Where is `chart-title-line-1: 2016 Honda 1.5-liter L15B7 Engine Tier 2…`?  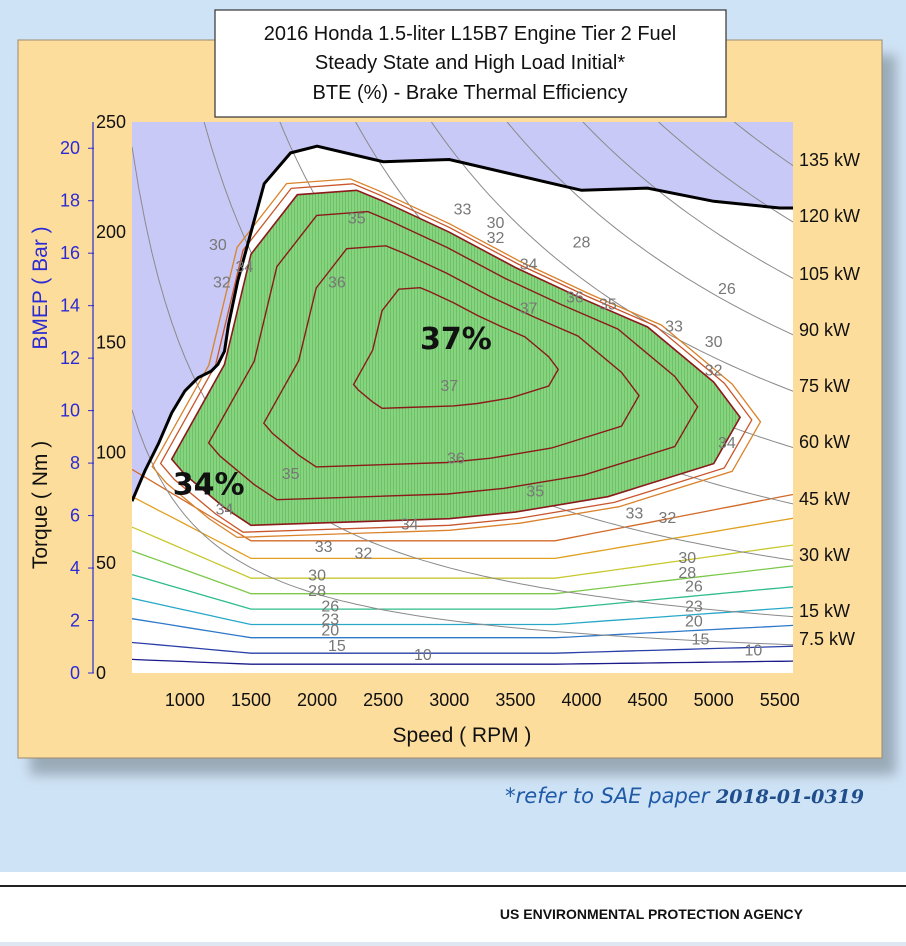 chart-title-line-1: 2016 Honda 1.5-liter L15B7 Engine Tier 2… is located at coordinates (470, 34).